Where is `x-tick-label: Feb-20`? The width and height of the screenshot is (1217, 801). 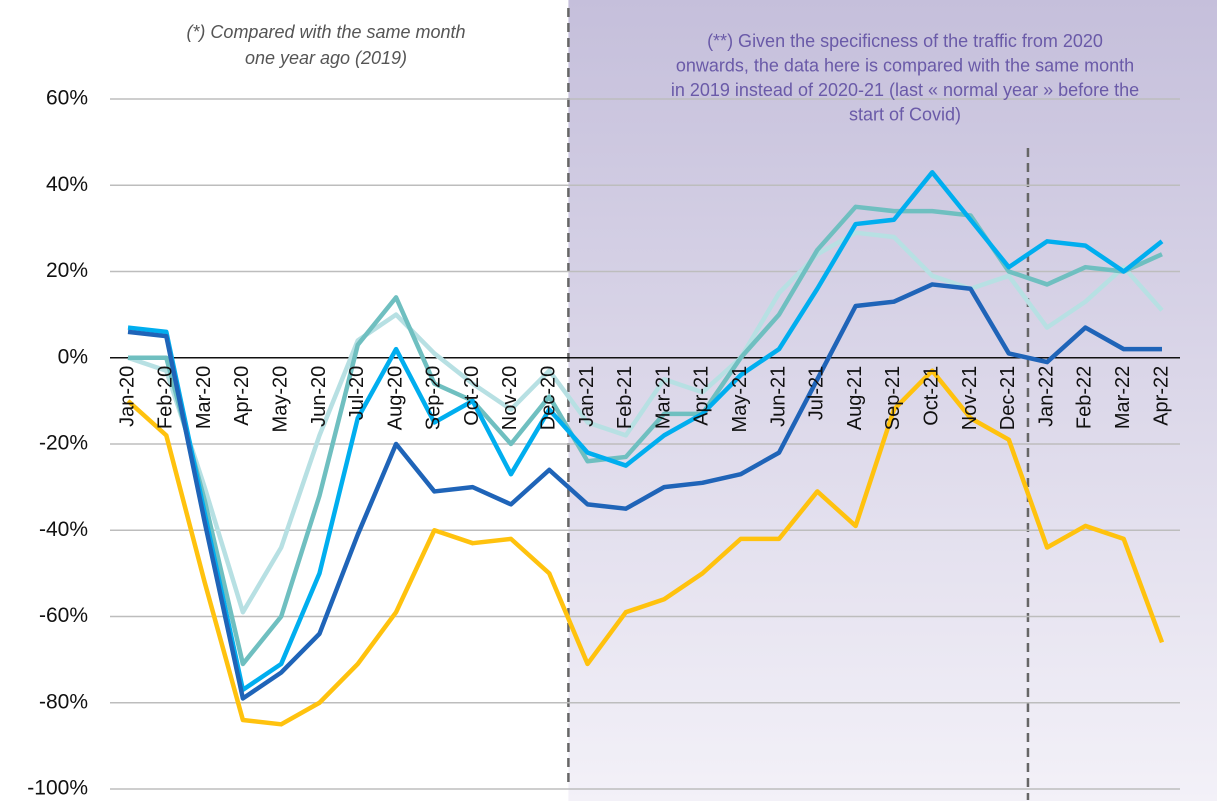
x-tick-label: Feb-20 is located at coordinates (166, 397).